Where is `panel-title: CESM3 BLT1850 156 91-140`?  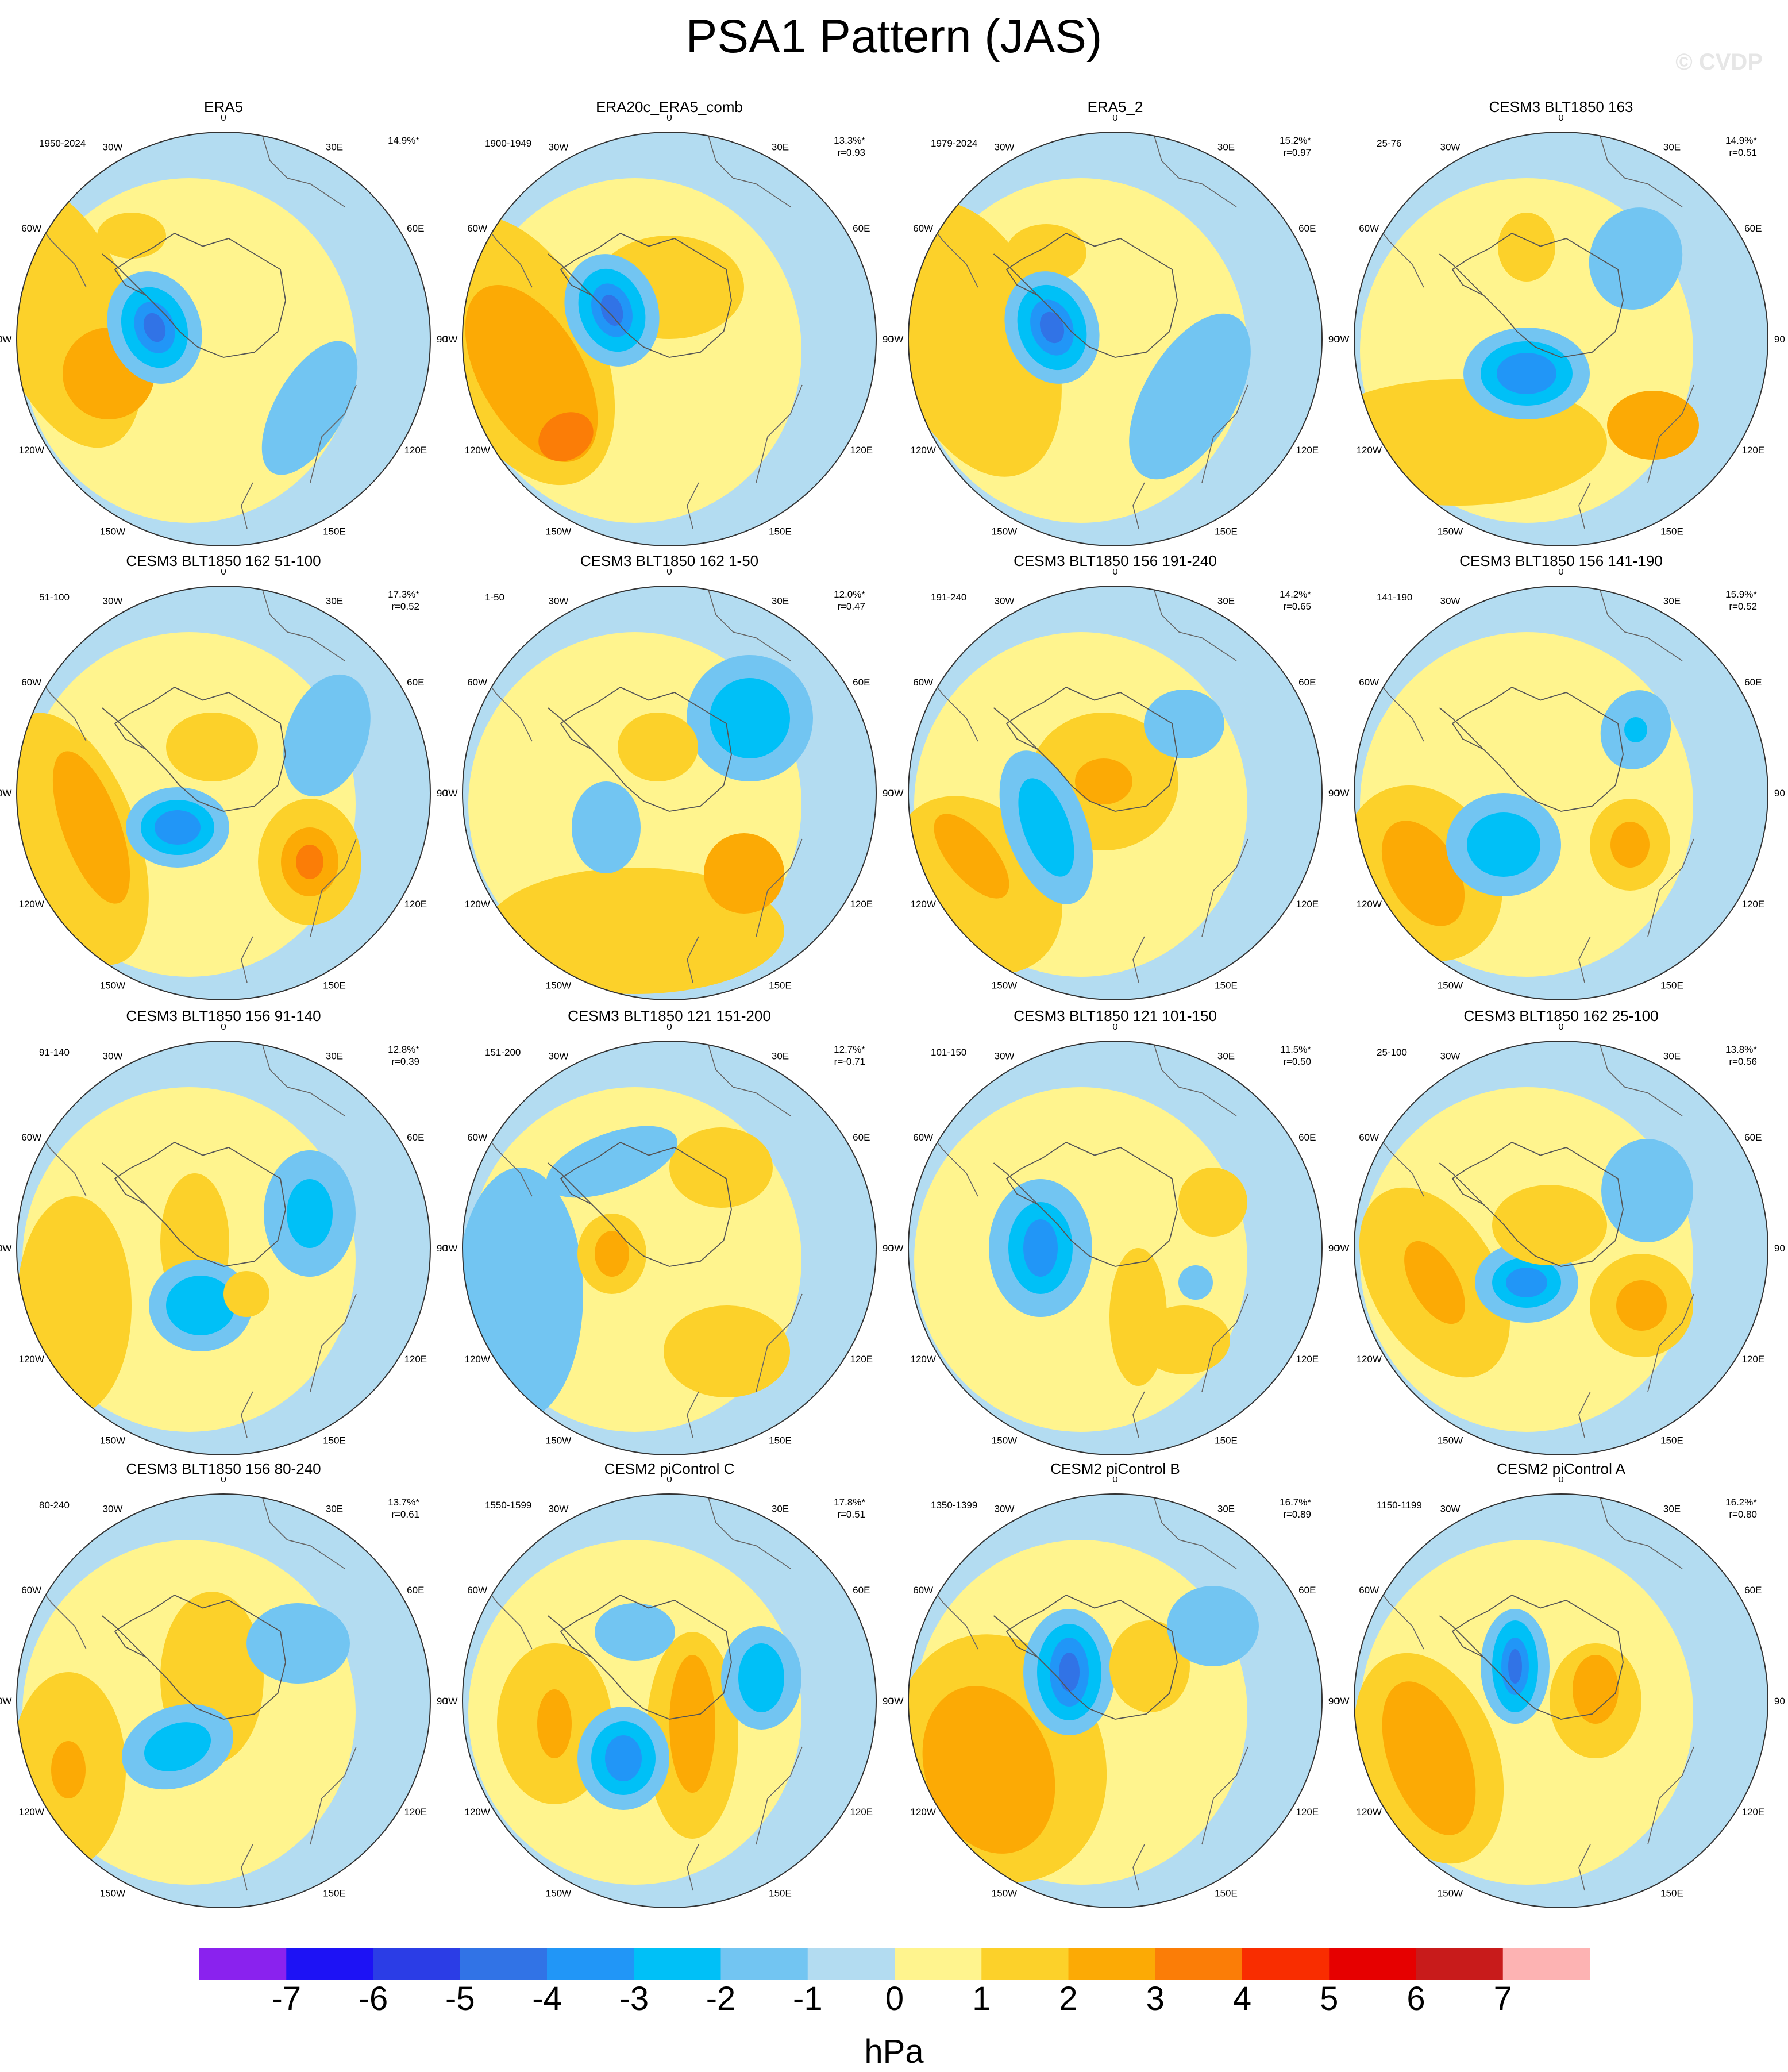 panel-title: CESM3 BLT1850 156 91-140 is located at coordinates (223, 1016).